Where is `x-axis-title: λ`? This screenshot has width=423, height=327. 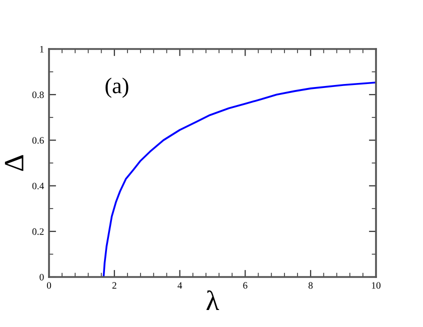
x-axis-title: λ is located at coordinates (213, 300).